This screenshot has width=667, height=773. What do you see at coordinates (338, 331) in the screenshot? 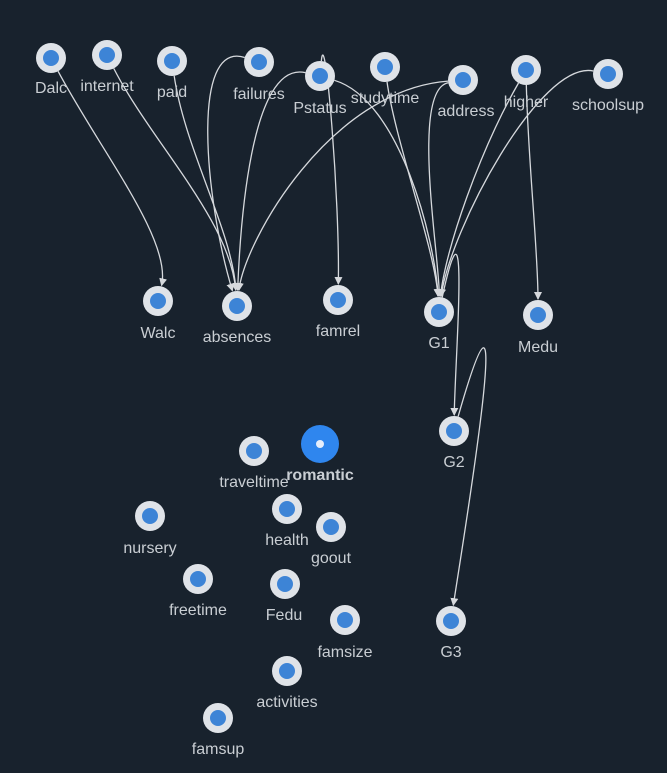
I see `node-label-famrel: famrel` at bounding box center [338, 331].